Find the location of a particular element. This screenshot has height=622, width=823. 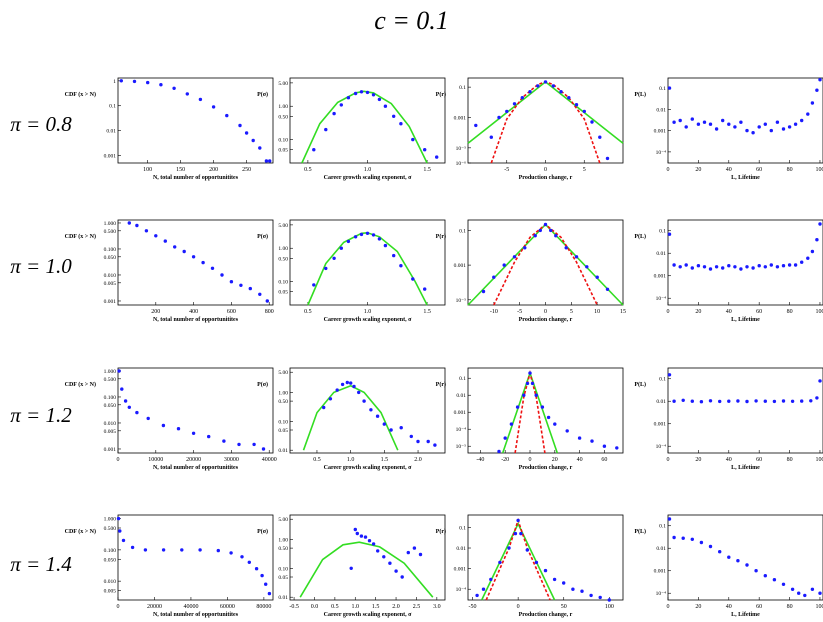

x-tick-label: 100 is located at coordinates (147, 170).